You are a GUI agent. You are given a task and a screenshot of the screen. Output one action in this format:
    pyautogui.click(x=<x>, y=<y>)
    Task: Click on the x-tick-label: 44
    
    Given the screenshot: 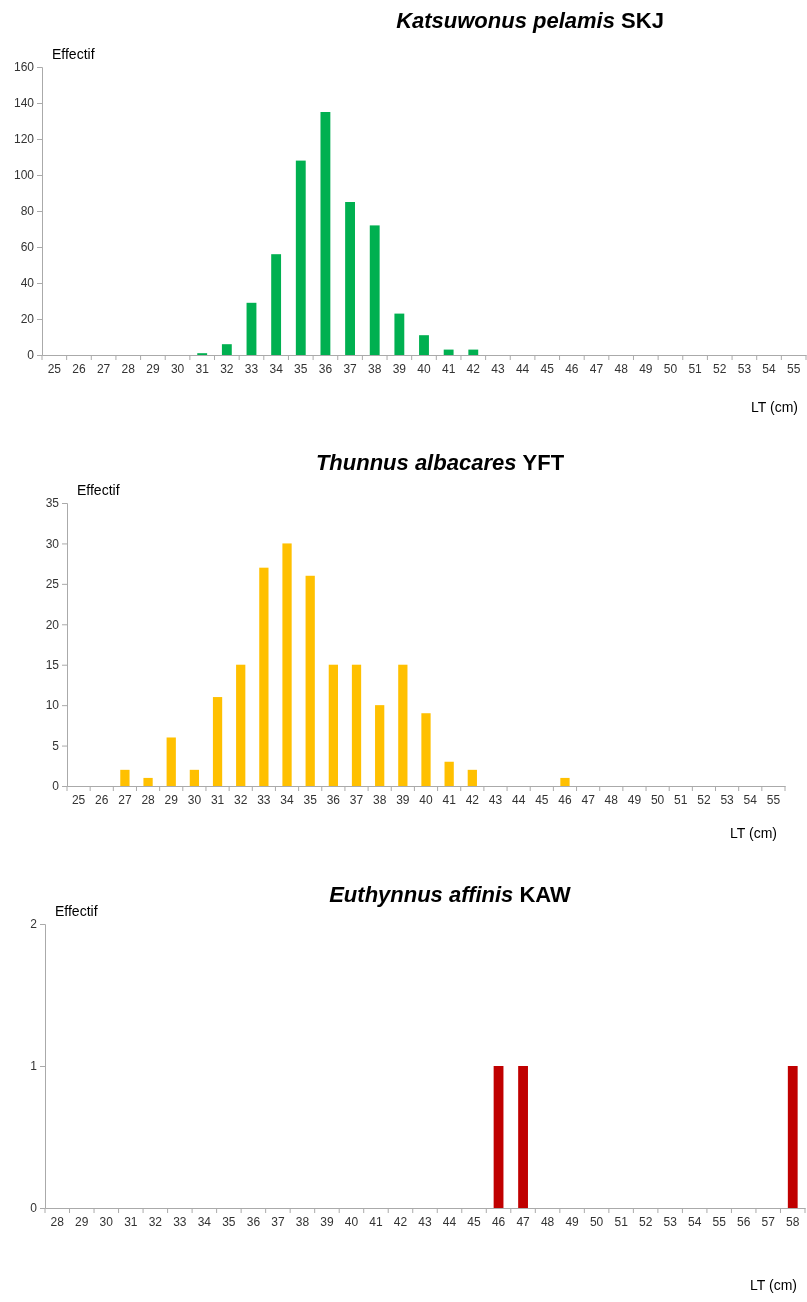 What is the action you would take?
    pyautogui.click(x=449, y=1221)
    